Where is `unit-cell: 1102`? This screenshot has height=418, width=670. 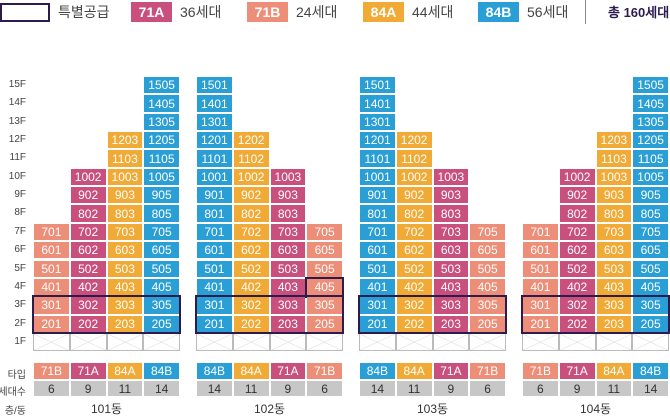 unit-cell: 1102 is located at coordinates (251, 158).